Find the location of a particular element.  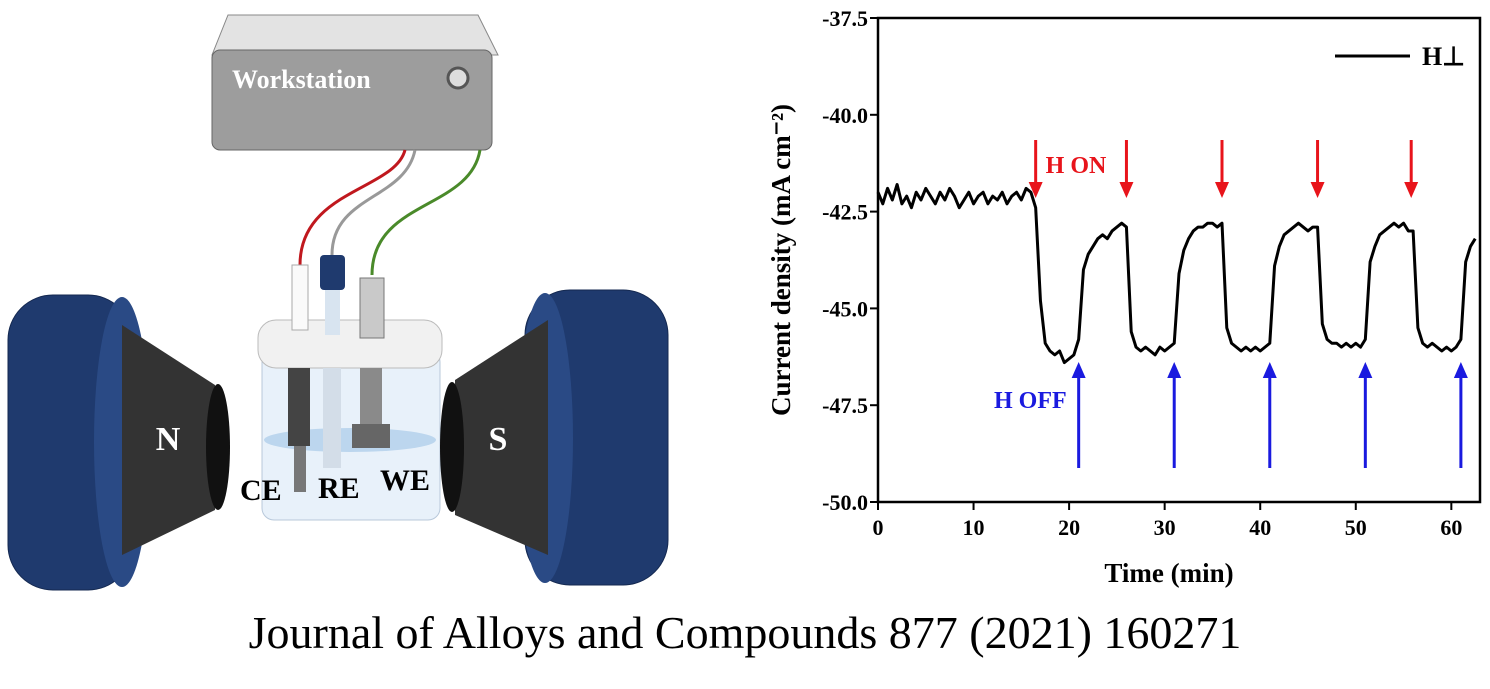

we-holder is located at coordinates (372, 308).